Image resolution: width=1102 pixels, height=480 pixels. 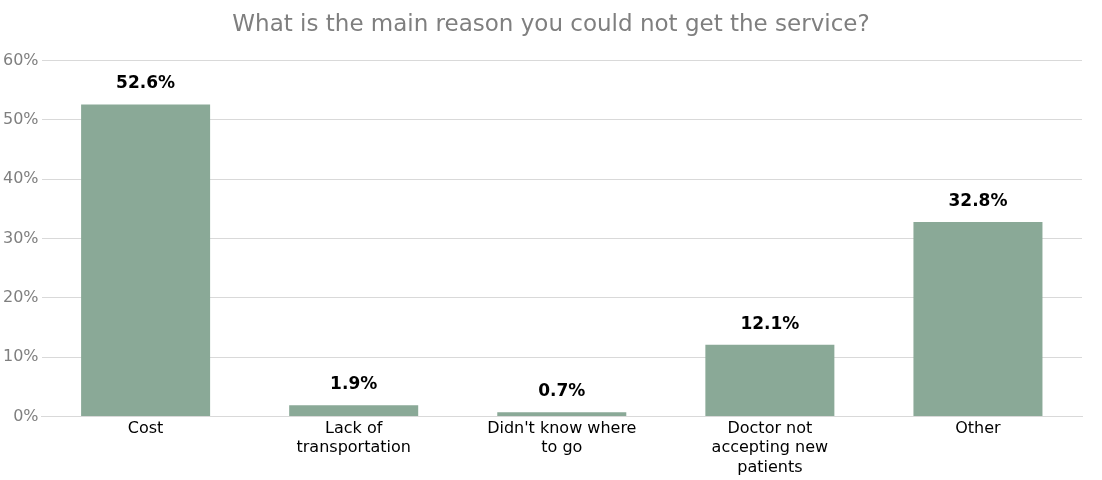 What do you see at coordinates (562, 437) in the screenshot?
I see `x-tick-label: Didn't know where to go` at bounding box center [562, 437].